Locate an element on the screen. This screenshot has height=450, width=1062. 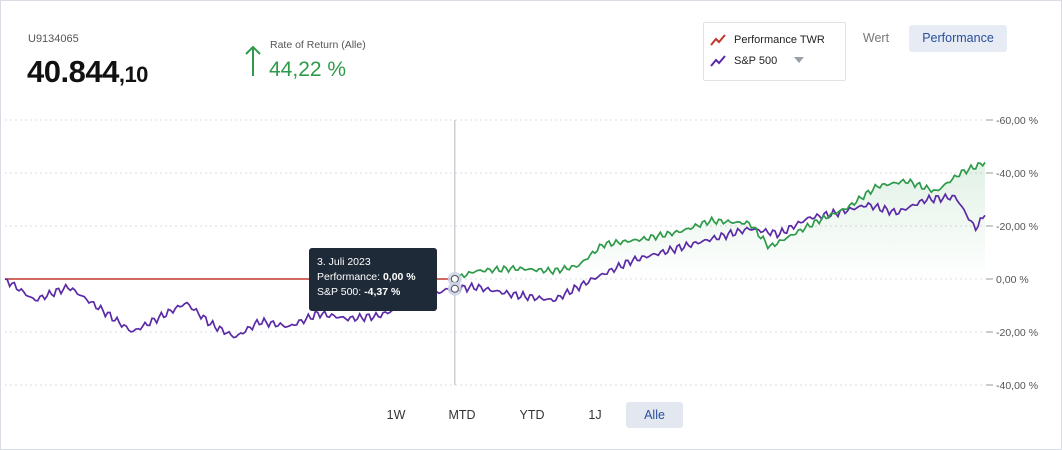
performance-area is located at coordinates (719, 222).